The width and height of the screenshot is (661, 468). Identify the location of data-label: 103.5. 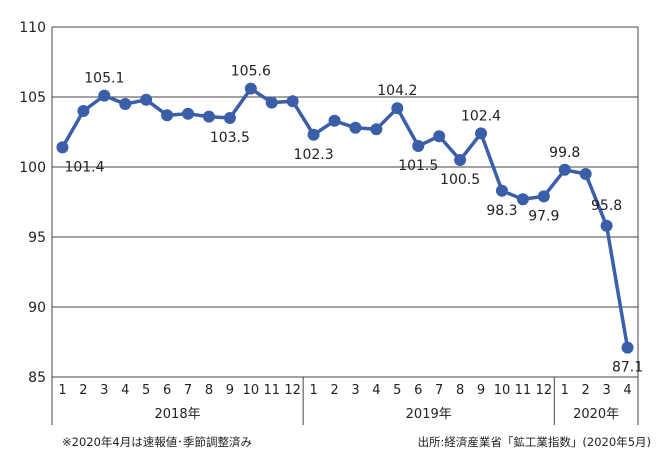
(230, 138).